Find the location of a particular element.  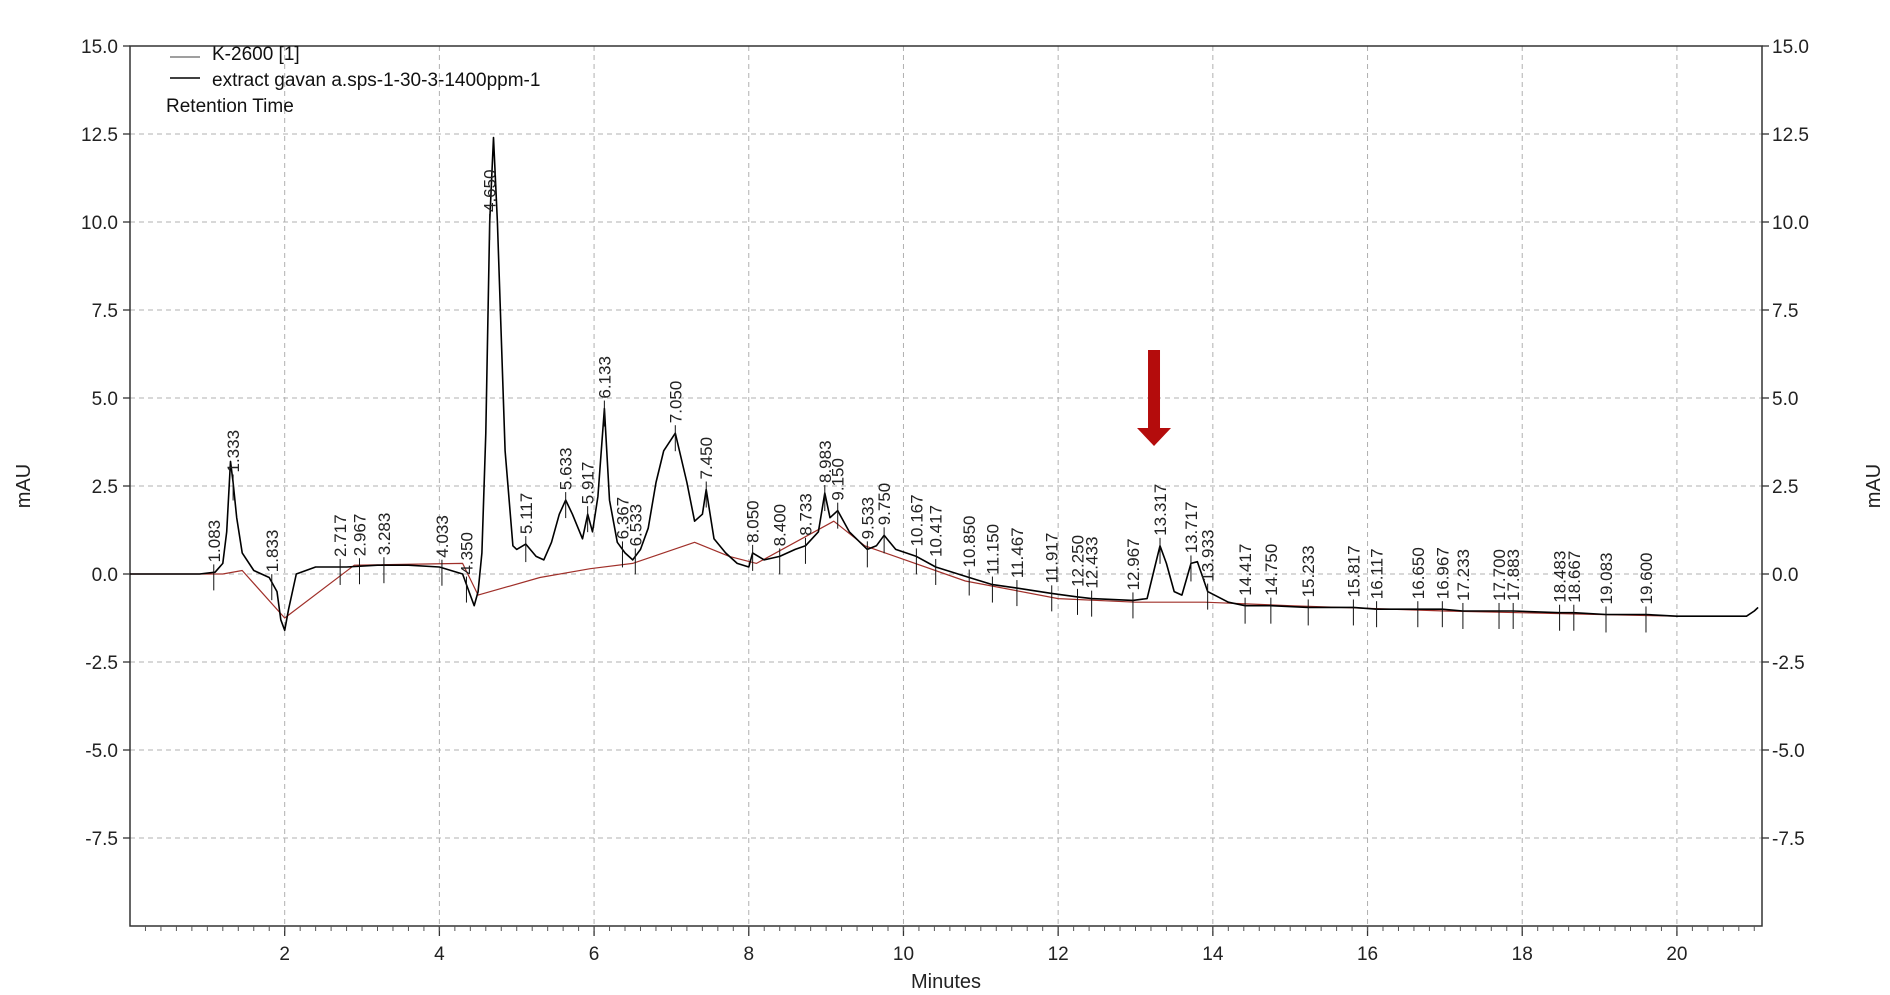

peak-label: 1.833 is located at coordinates (272, 551).